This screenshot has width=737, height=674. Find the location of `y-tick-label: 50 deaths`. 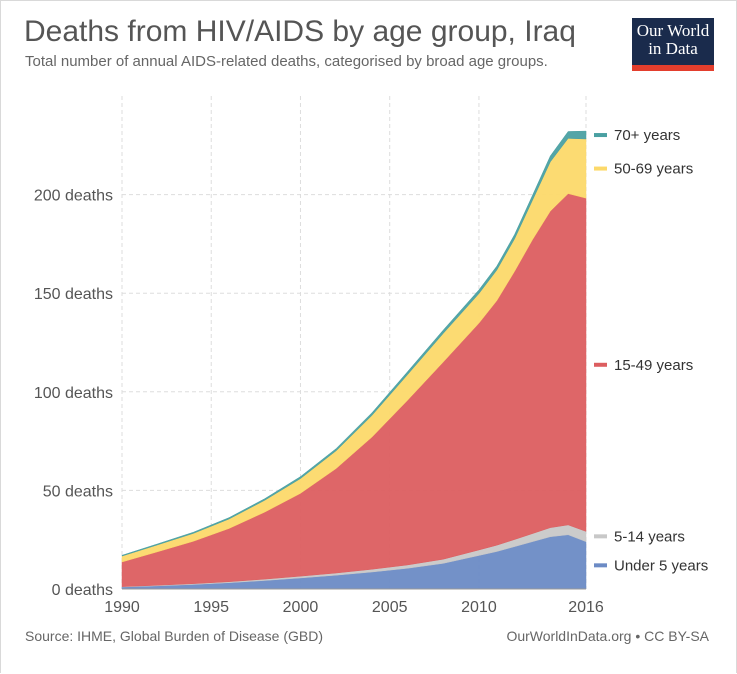

y-tick-label: 50 deaths is located at coordinates (78, 491).